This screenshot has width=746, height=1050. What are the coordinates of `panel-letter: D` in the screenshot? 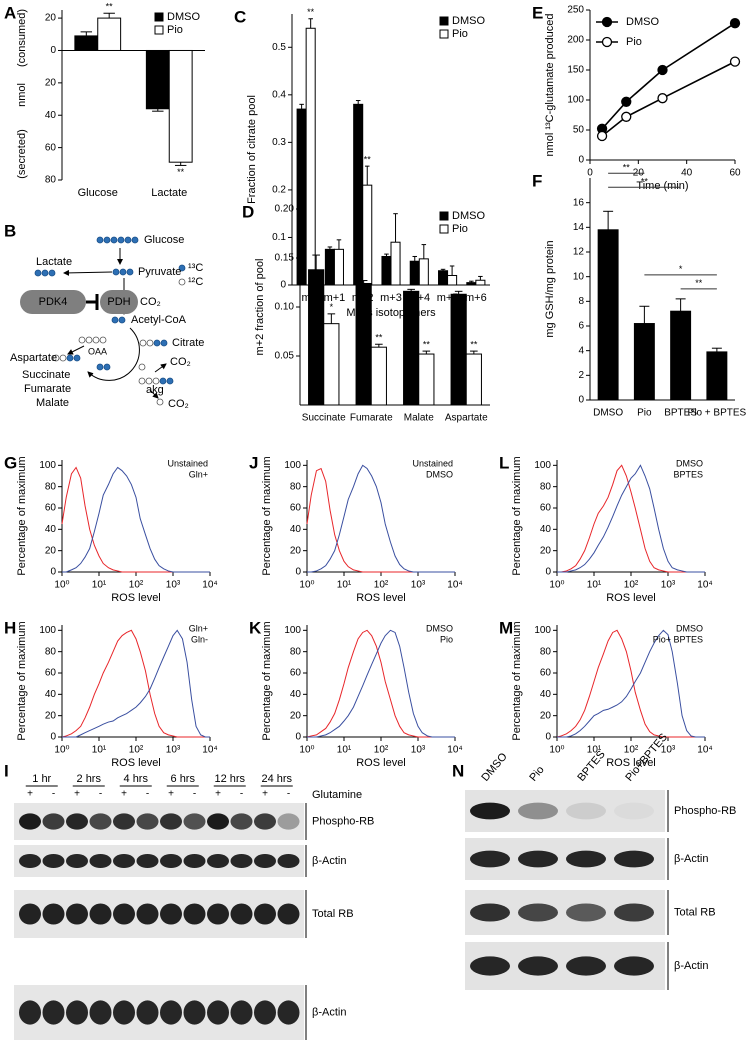 It's located at (248, 211).